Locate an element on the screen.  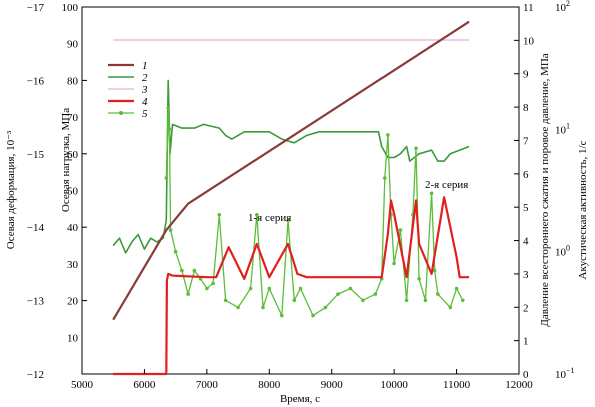
activity-tick-label: 10¹ is located at coordinates (562, 128).